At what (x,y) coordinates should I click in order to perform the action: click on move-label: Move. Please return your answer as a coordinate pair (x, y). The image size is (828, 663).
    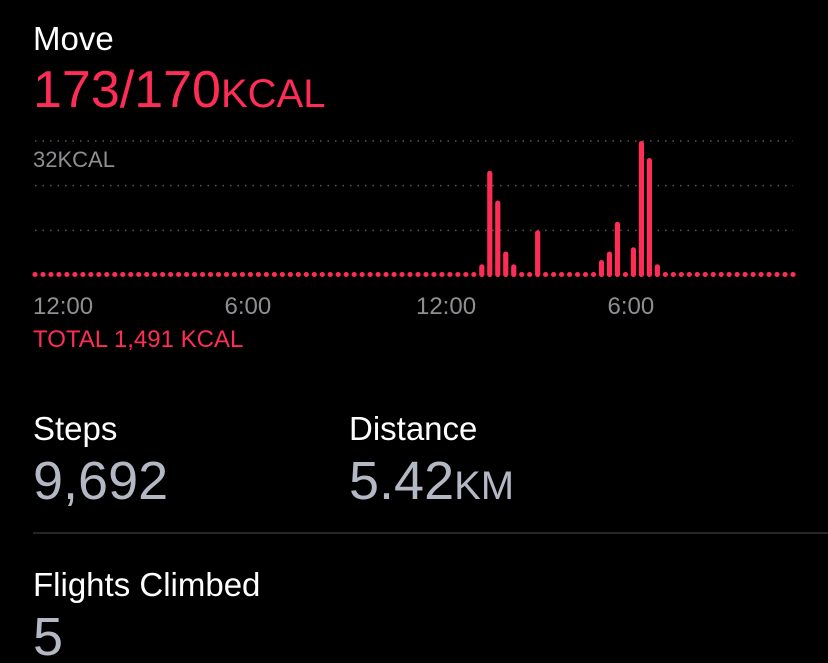
    Looking at the image, I should click on (73, 38).